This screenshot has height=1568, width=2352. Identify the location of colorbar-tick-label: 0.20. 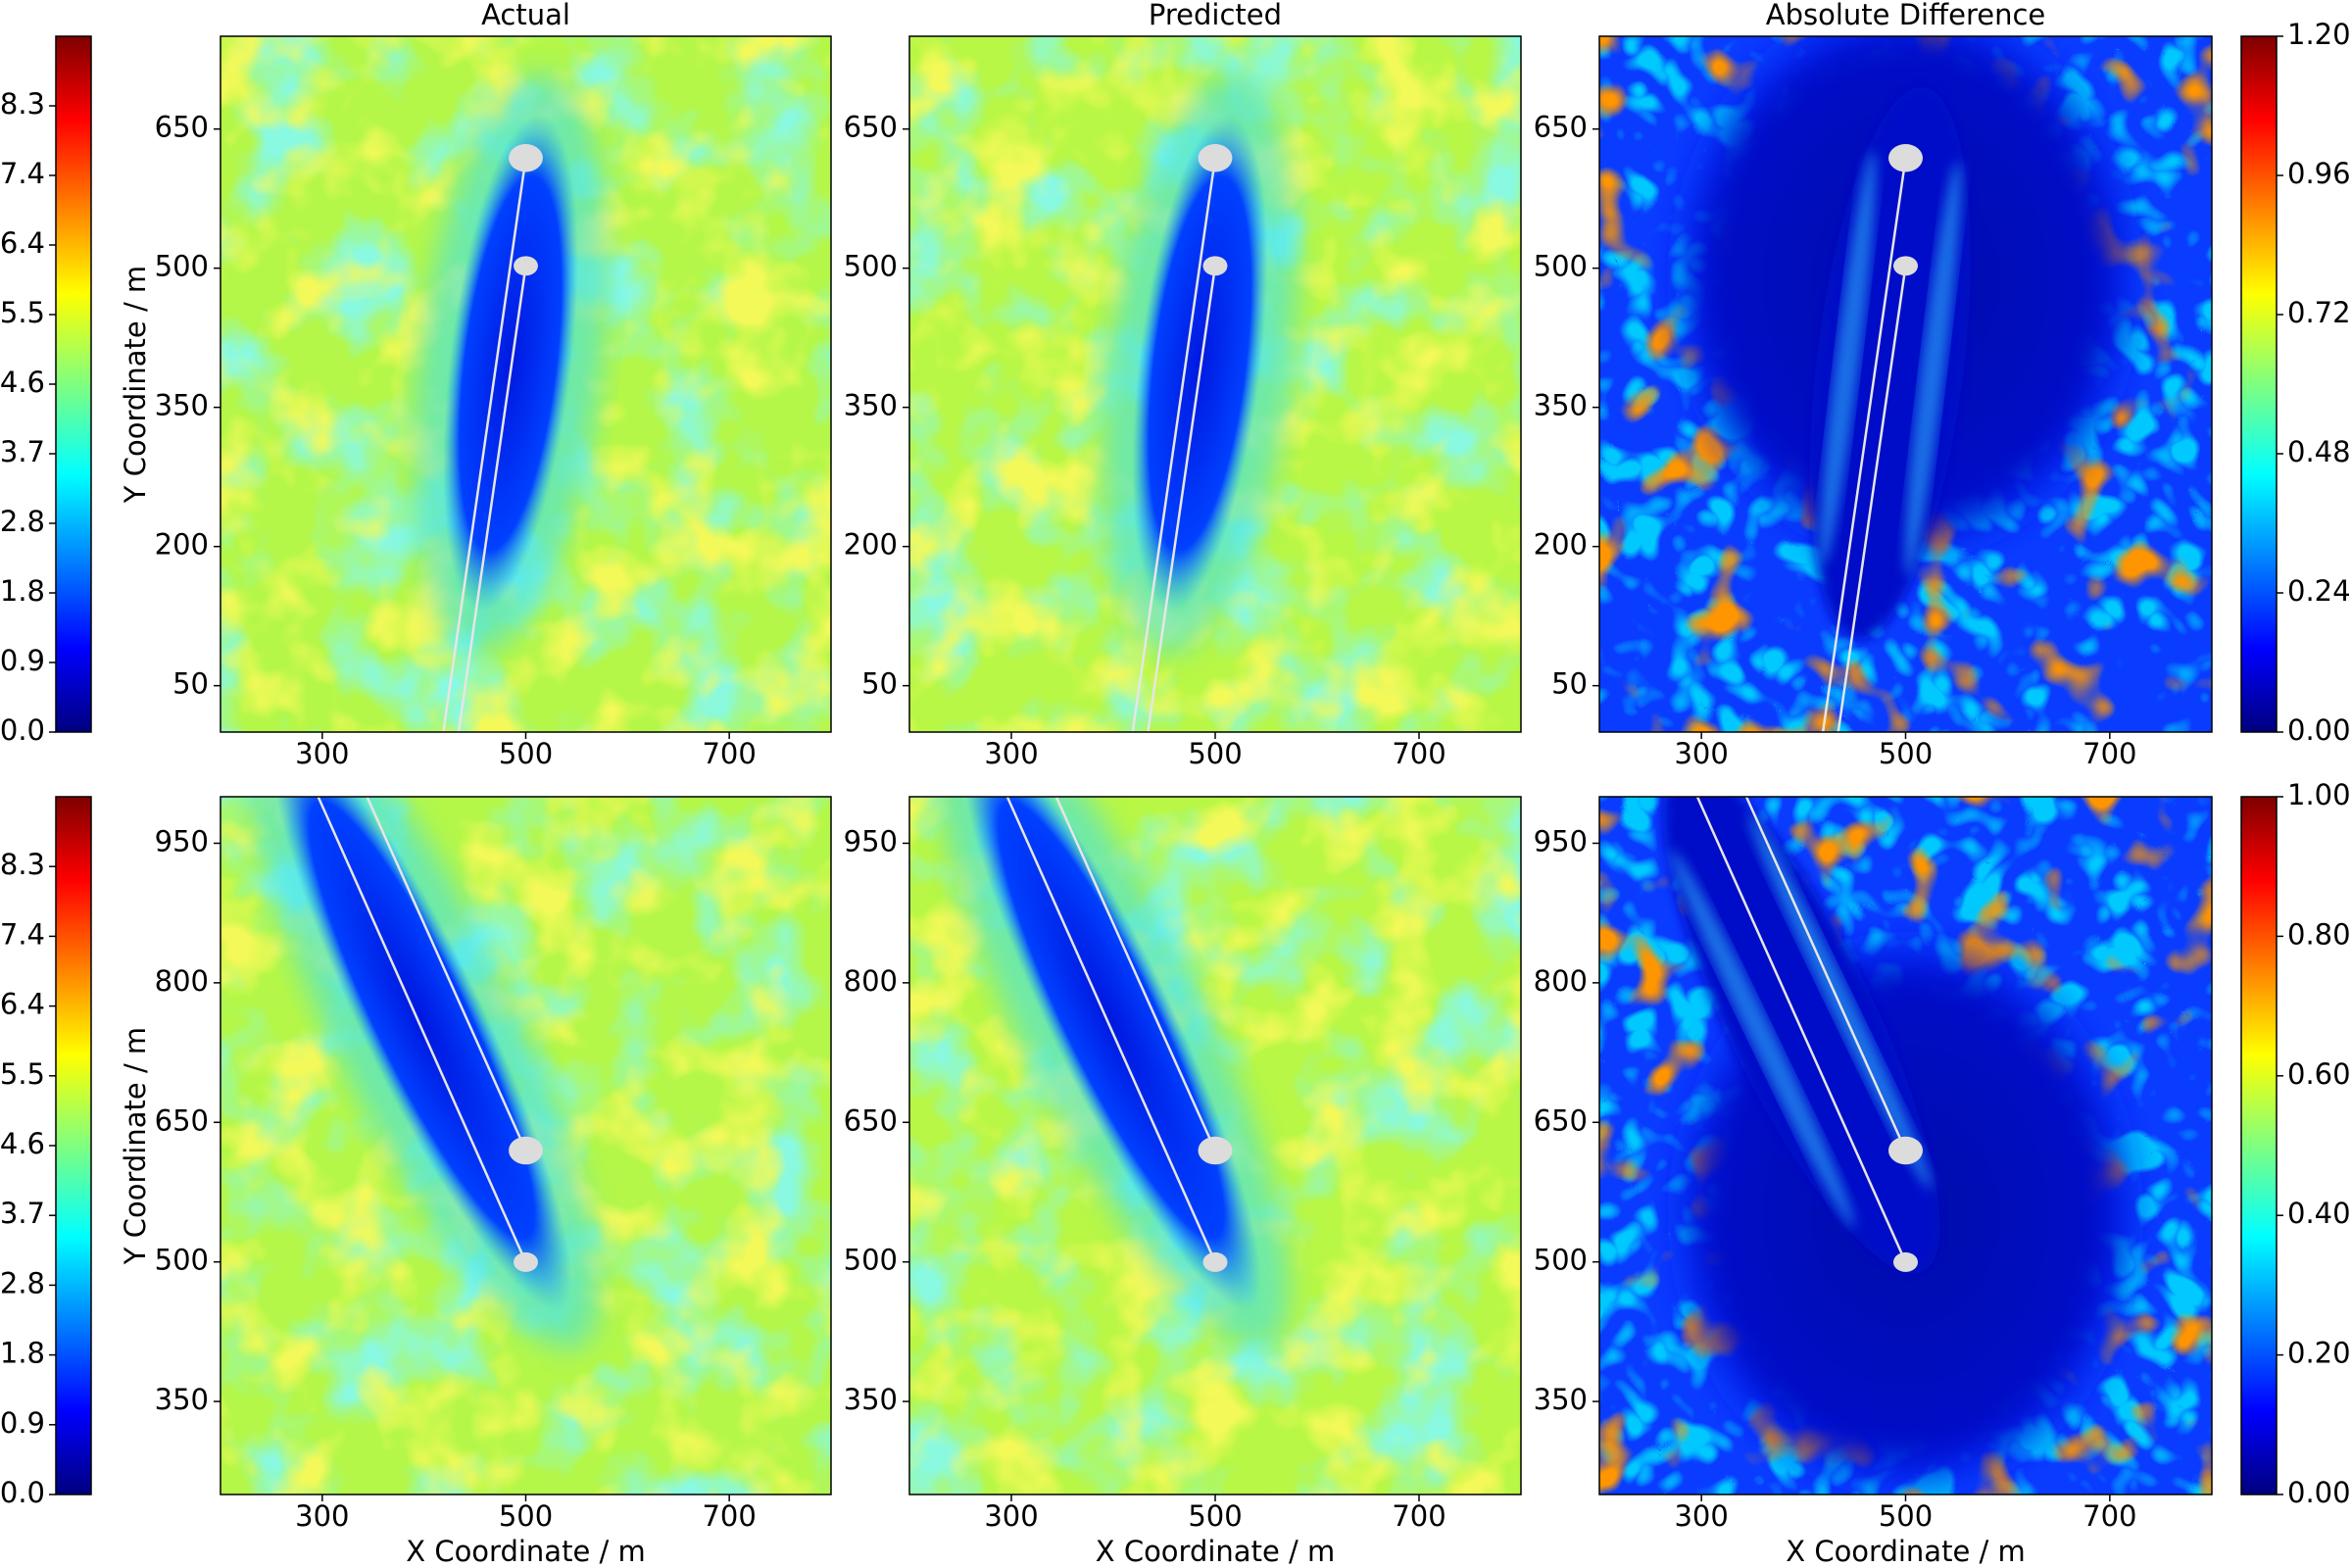
(2319, 1353).